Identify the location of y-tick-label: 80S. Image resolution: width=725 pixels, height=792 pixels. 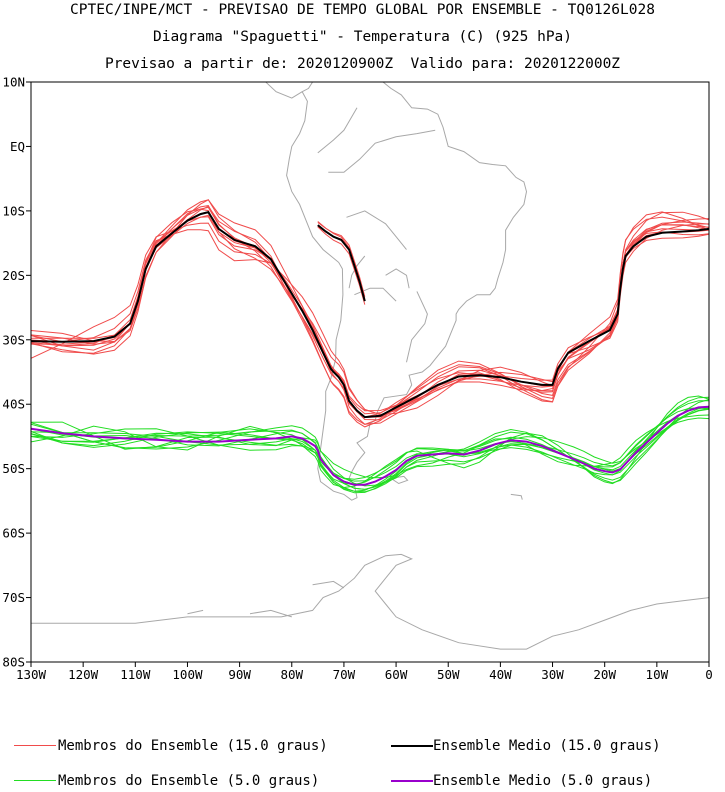
(13, 662).